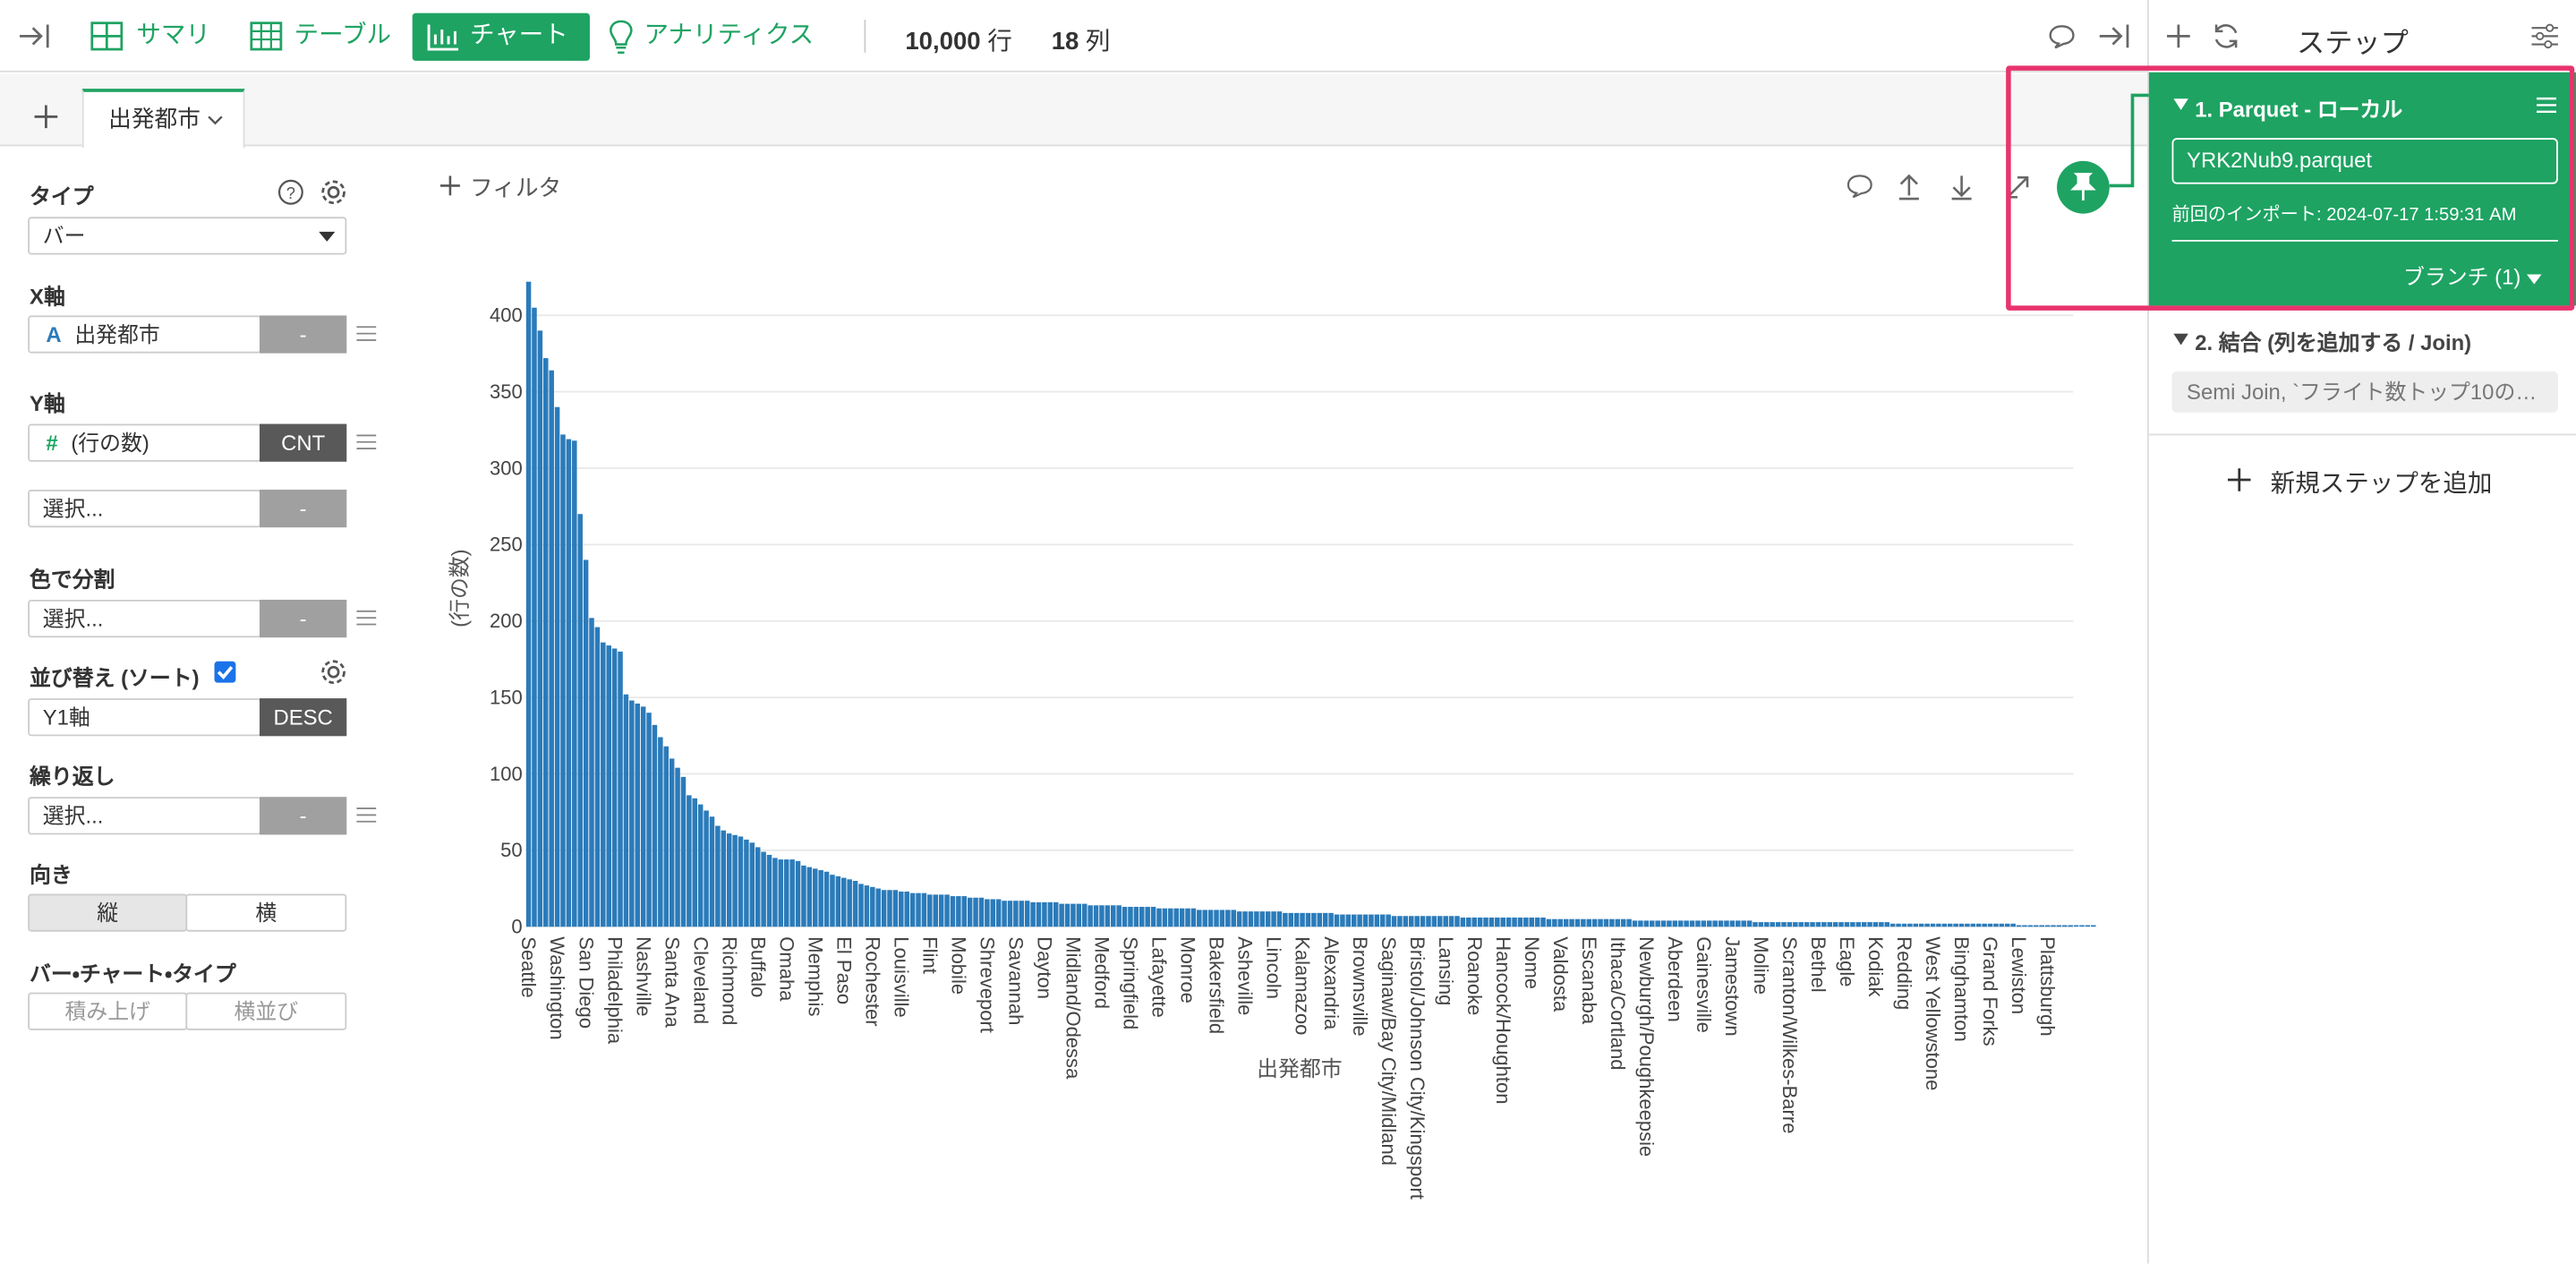  Describe the element at coordinates (1847, 961) in the screenshot. I see `x-tick-label: Eagle` at that location.